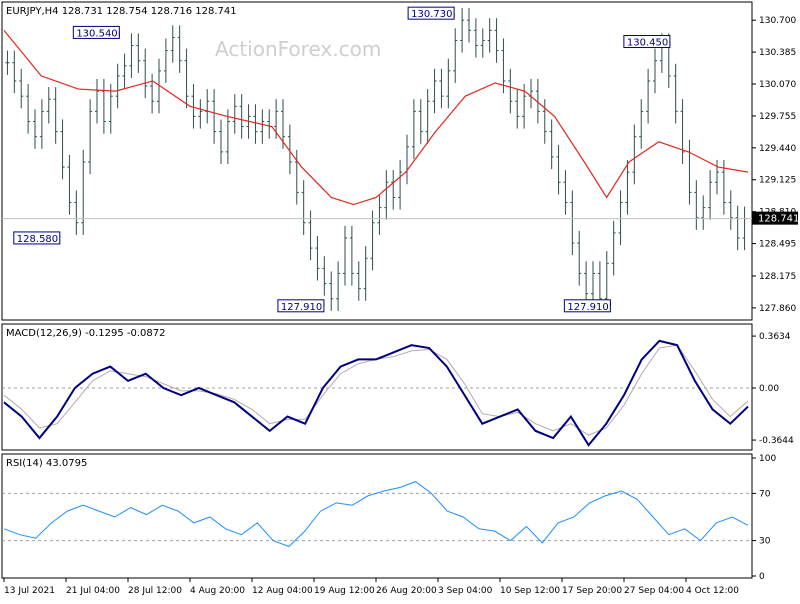  I want to click on macd-axis: 0.3634 0.00 -0.3644, so click(773, 389).